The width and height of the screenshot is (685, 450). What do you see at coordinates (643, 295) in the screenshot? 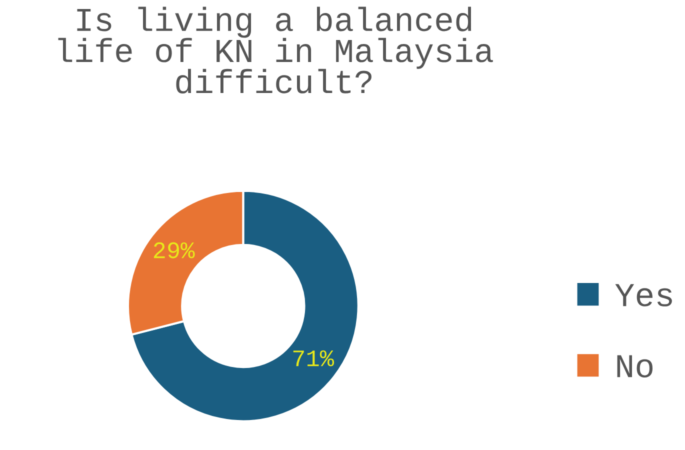
I see `legend-label: Yes` at bounding box center [643, 295].